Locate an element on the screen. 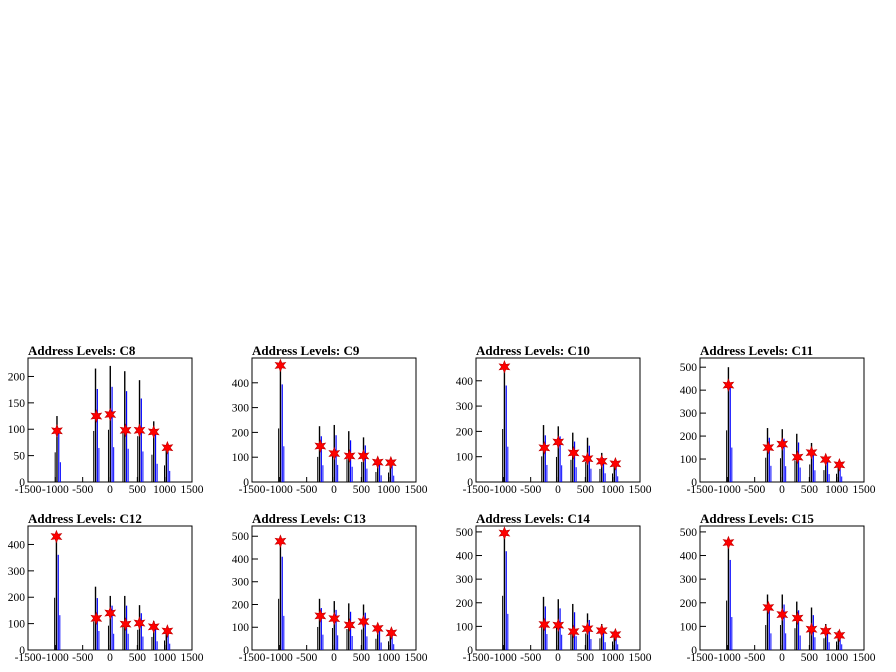  y-tick-label: 50 is located at coordinates (20, 457).